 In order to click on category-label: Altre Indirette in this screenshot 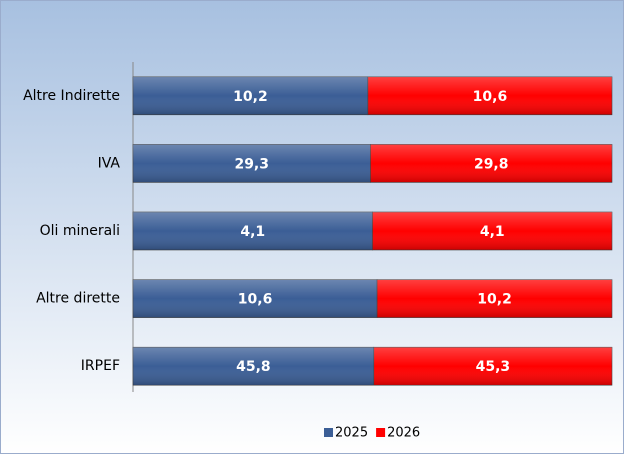, I will do `click(71, 96)`.